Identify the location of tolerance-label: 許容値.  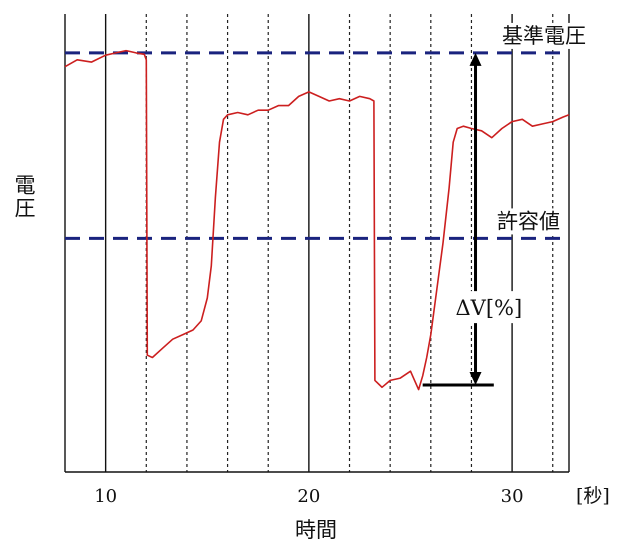
(528, 221).